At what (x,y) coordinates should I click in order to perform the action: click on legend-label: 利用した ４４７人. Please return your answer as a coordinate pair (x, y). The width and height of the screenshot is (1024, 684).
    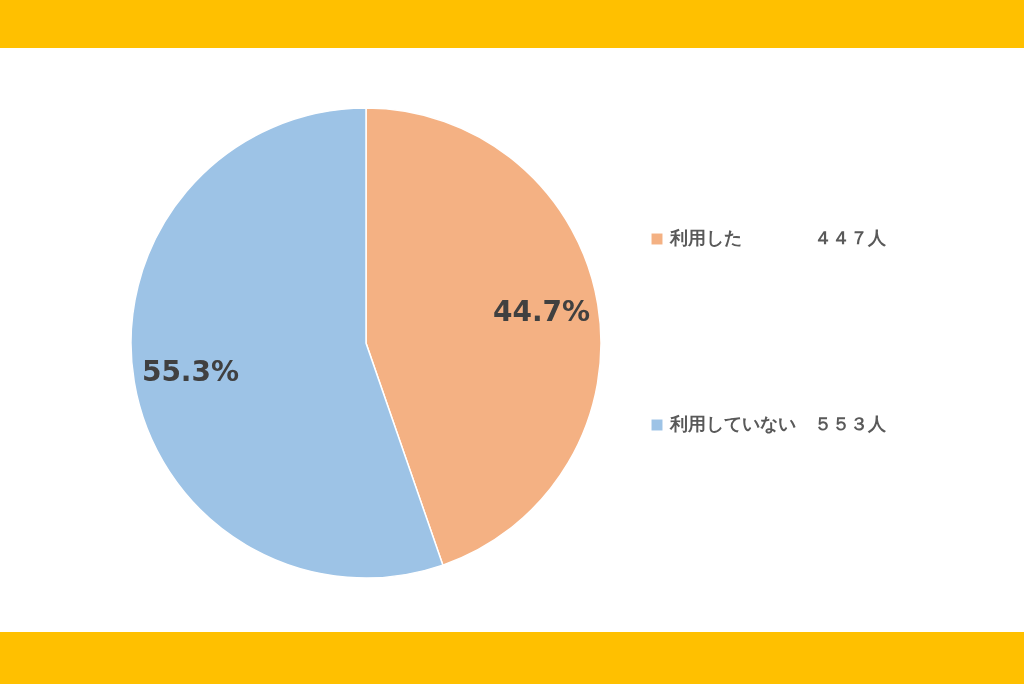
    Looking at the image, I should click on (778, 237).